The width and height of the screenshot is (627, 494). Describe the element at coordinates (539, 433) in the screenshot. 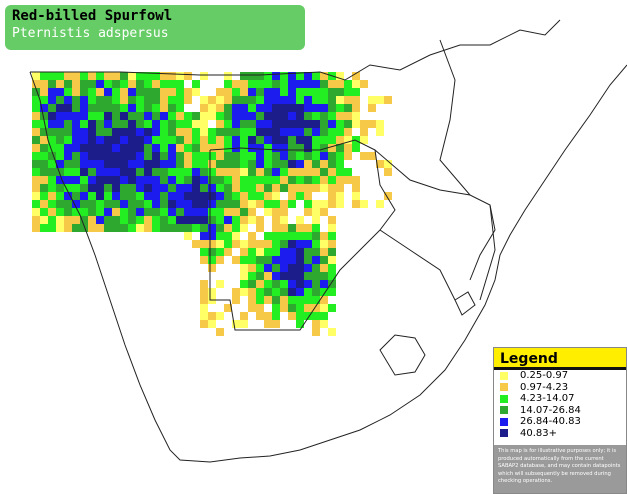

I see `legend-label: 40.83+` at that location.